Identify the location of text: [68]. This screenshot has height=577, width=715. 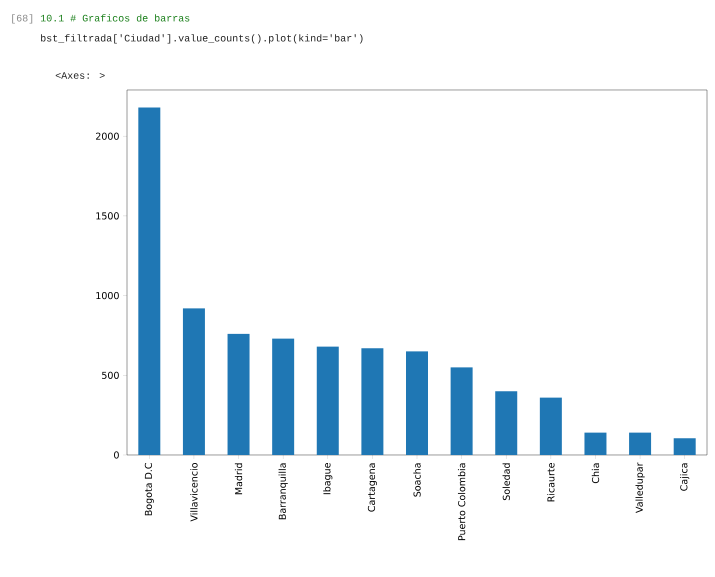
(22, 19).